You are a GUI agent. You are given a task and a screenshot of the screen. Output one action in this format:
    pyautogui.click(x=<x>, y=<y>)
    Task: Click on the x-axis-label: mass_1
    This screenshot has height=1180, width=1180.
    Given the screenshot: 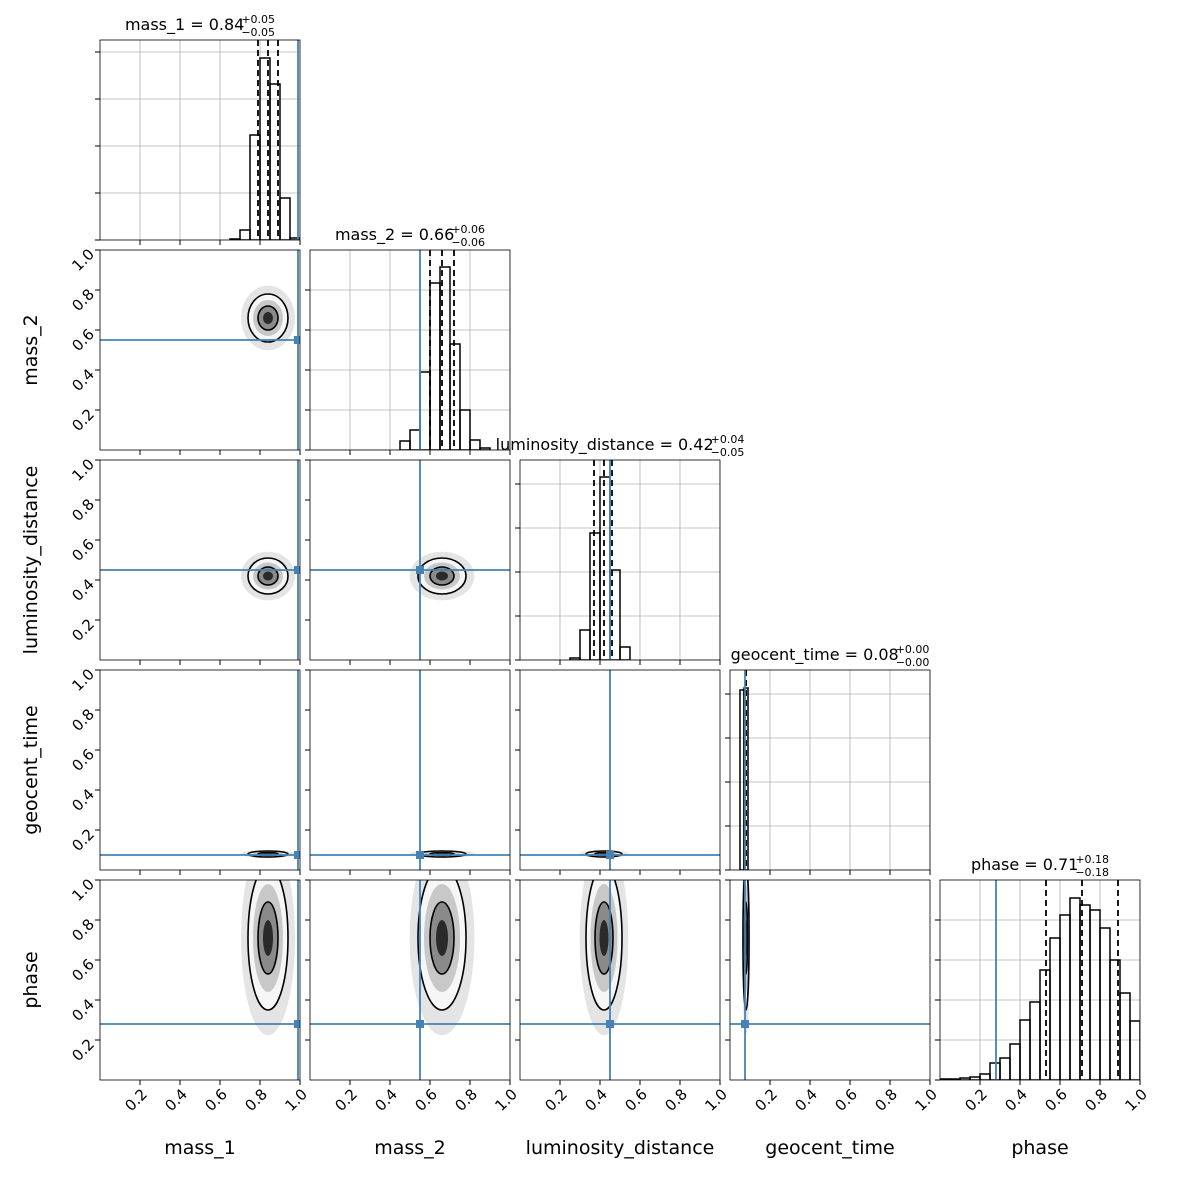 What is the action you would take?
    pyautogui.click(x=200, y=1148)
    